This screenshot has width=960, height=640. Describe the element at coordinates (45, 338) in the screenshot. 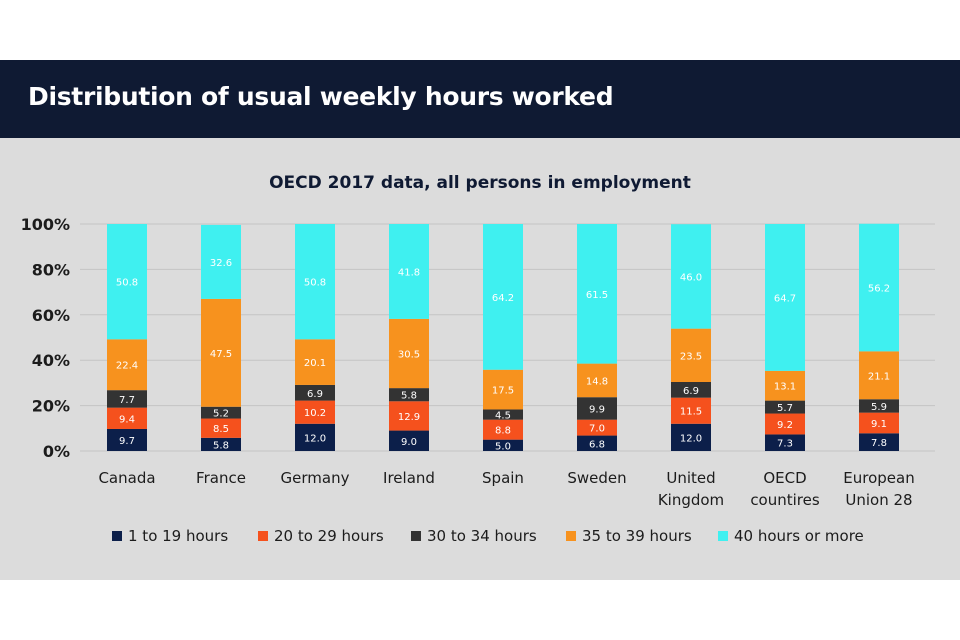

I see `y-axis: 0% 20% 40% 60% 80% 100%` at that location.